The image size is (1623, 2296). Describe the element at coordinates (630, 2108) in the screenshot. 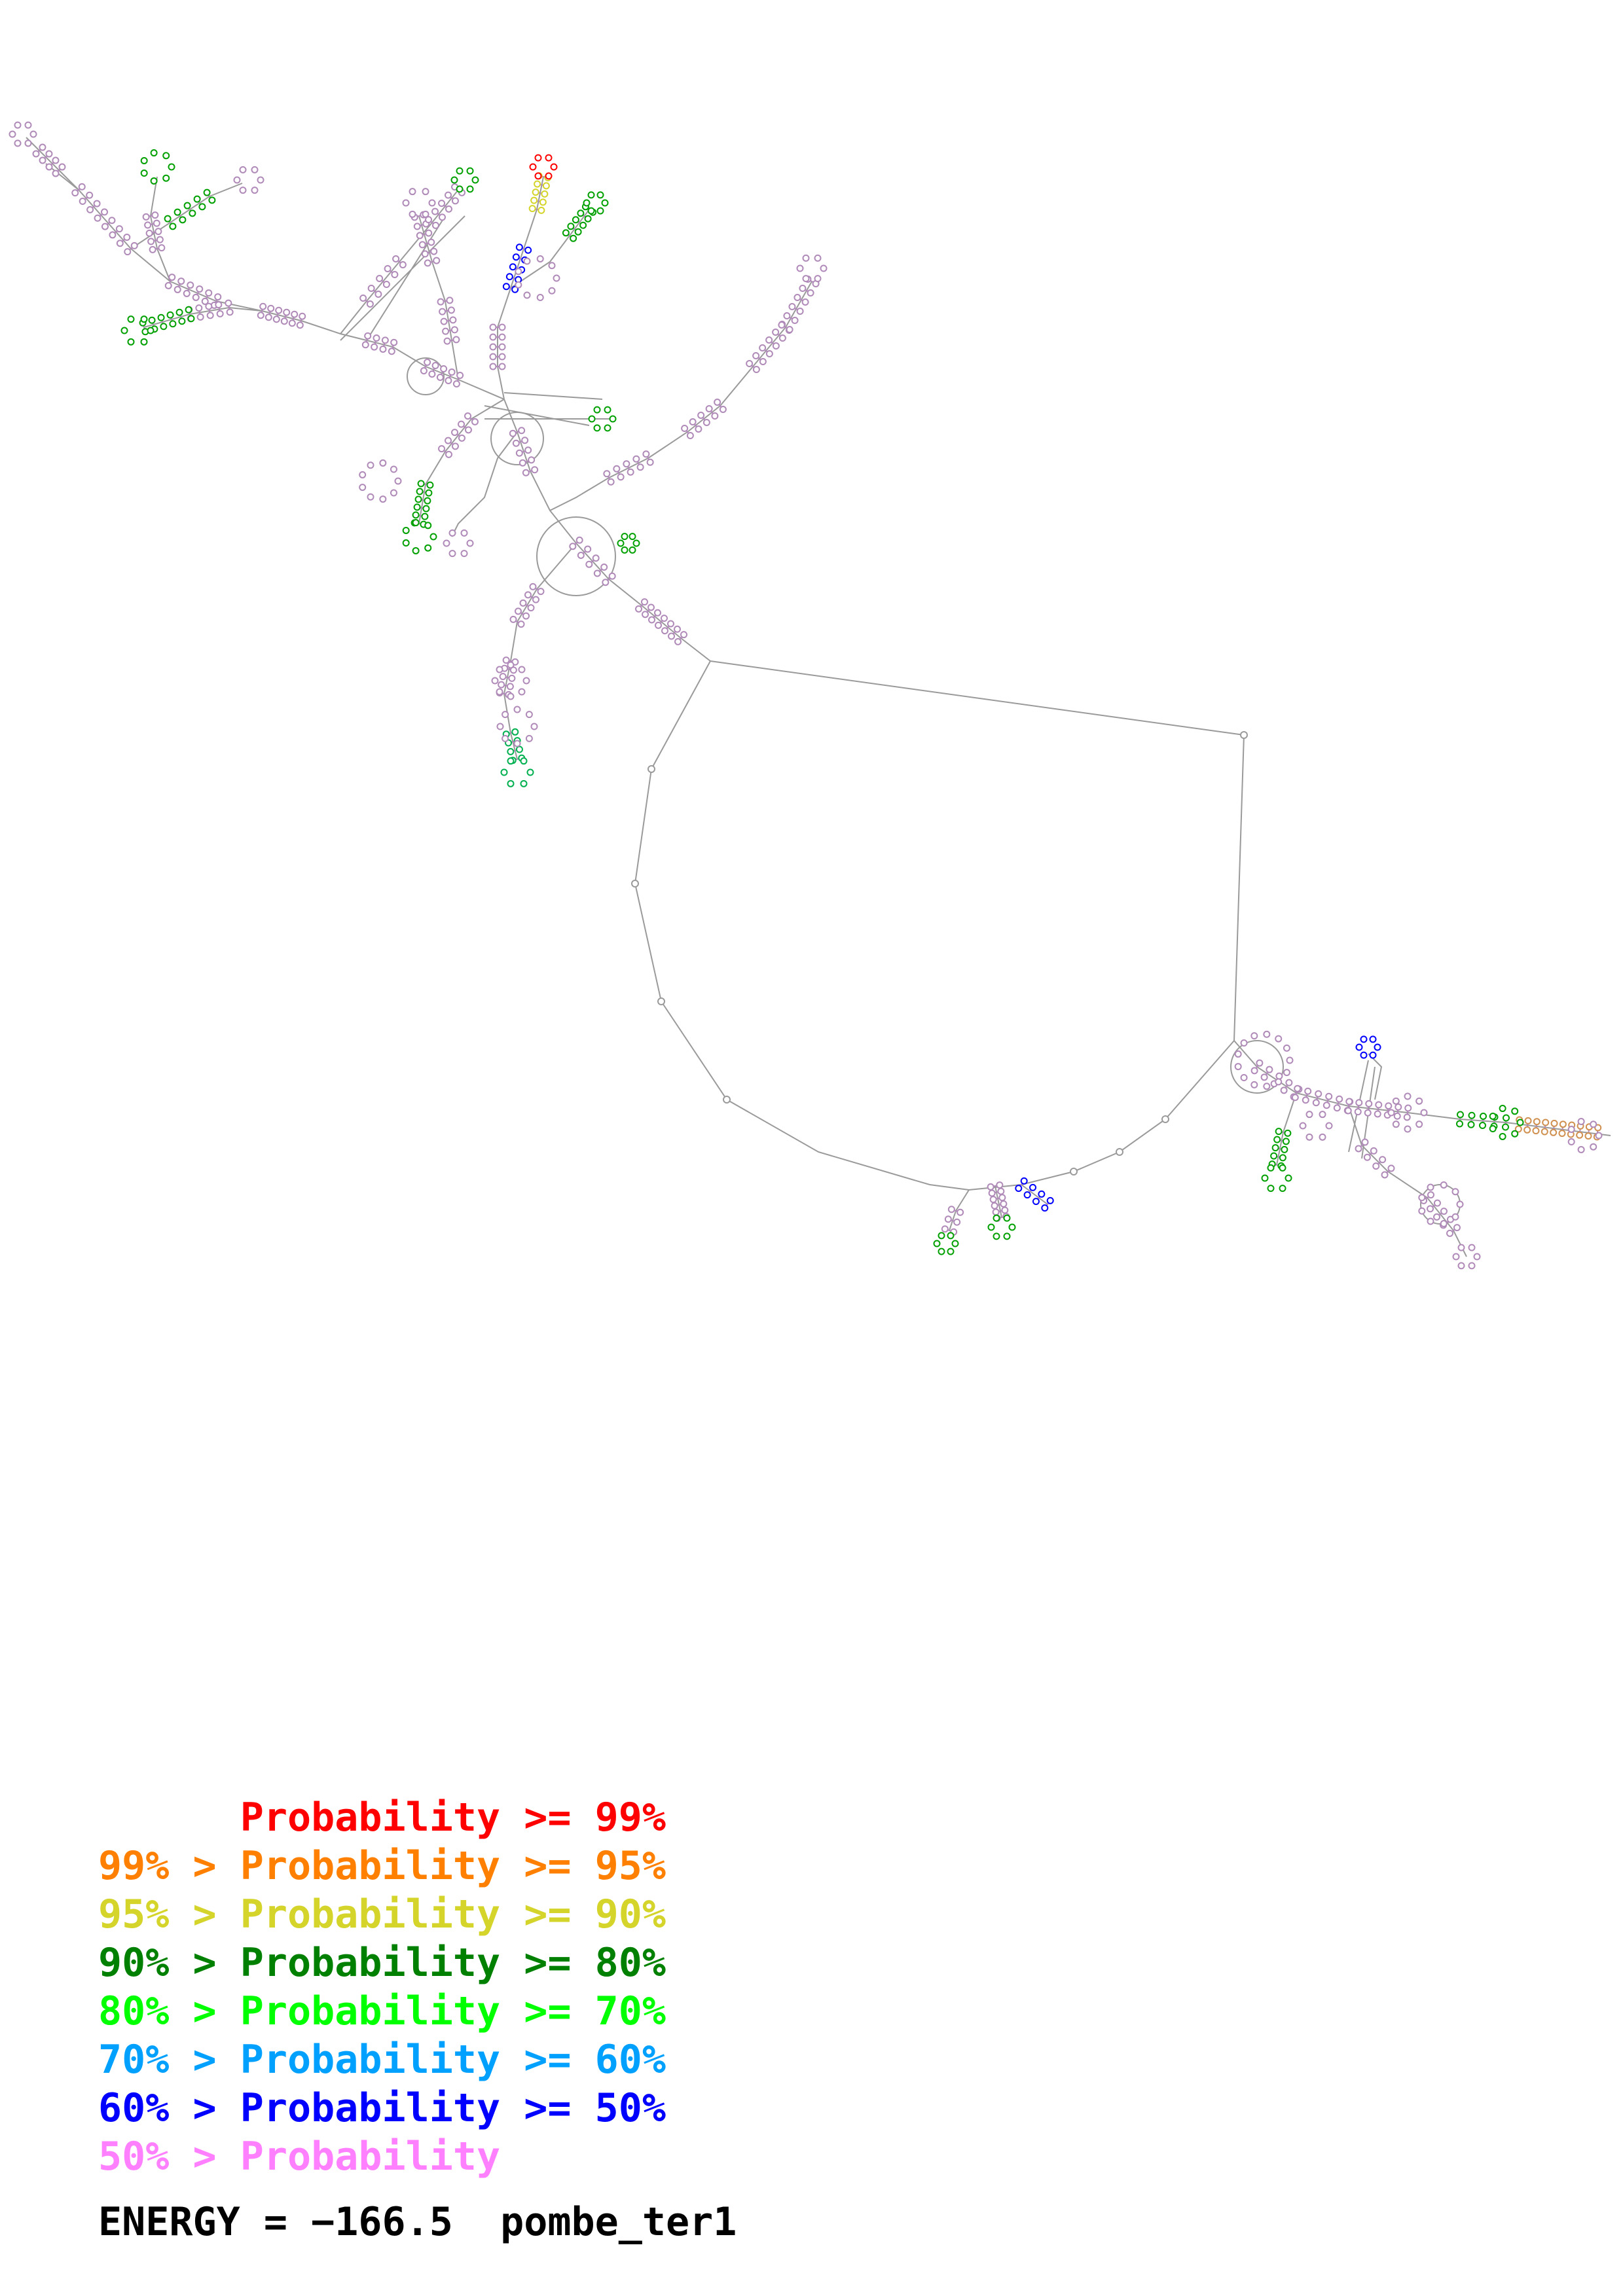

I see `legend-right: 50%` at that location.